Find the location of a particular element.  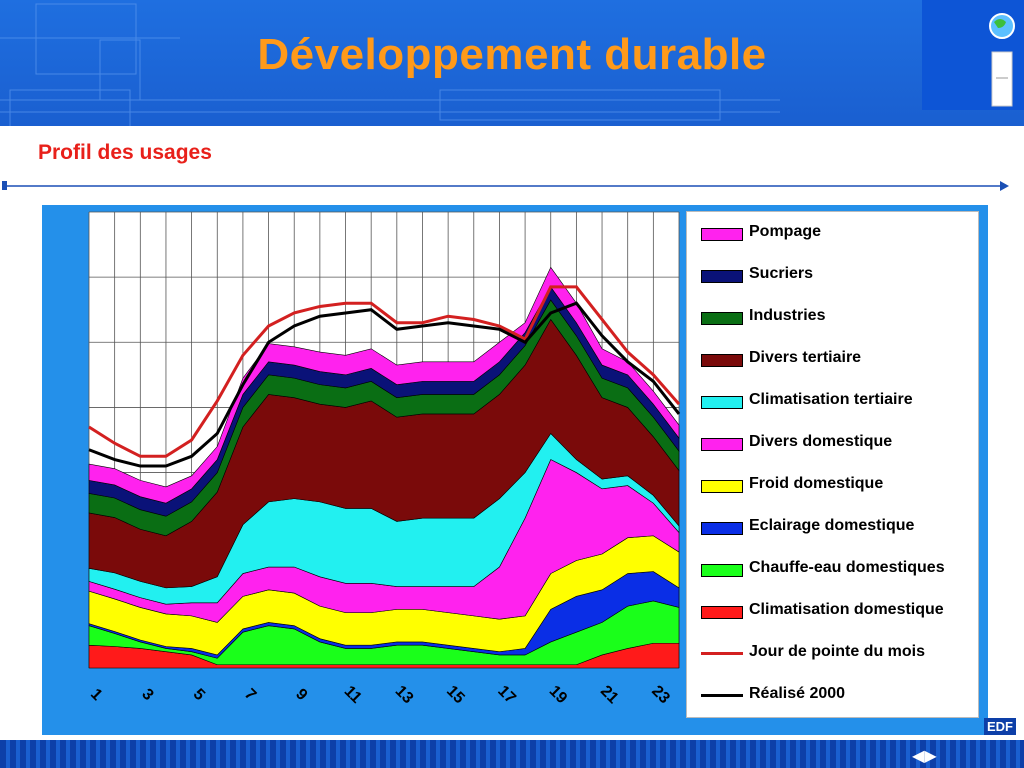

legend-label: Froid domestique is located at coordinates (816, 483).